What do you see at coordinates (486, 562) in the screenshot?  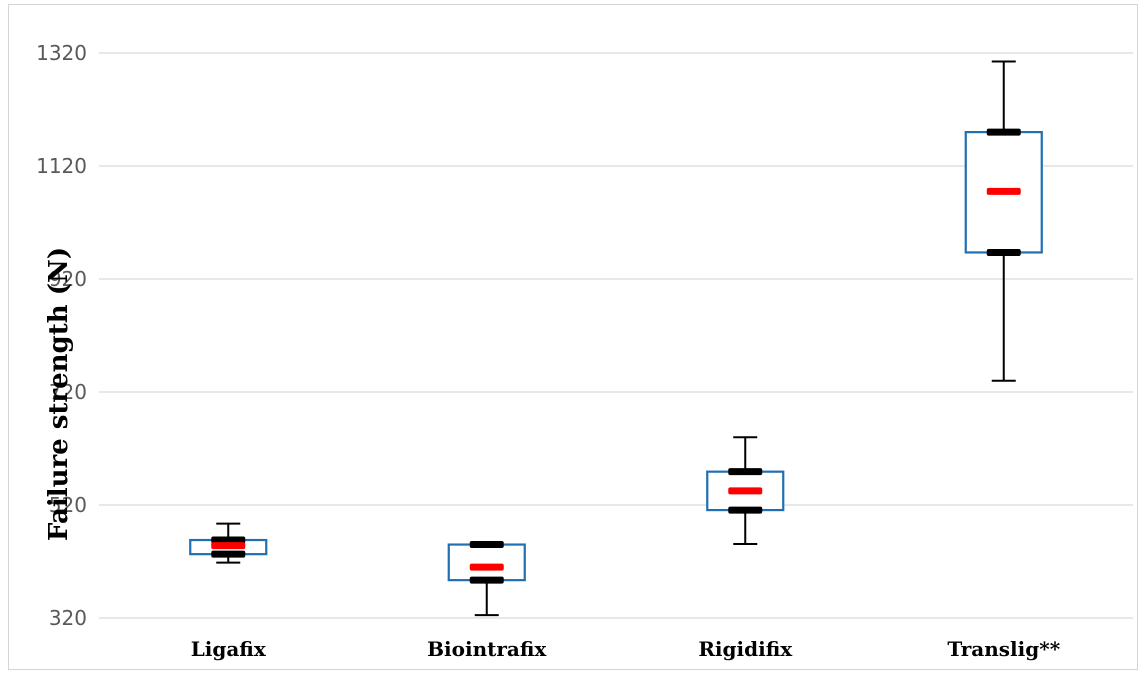 I see `iqr-box` at bounding box center [486, 562].